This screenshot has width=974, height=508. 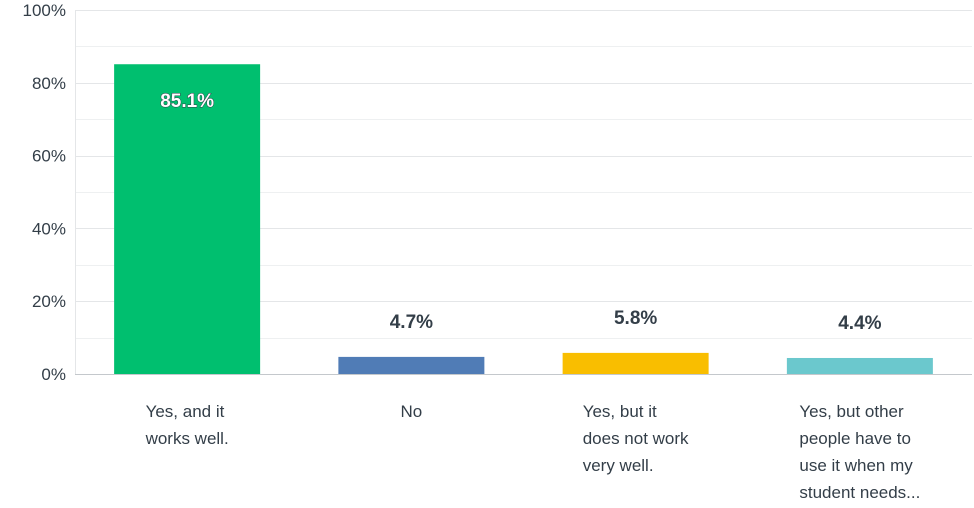 What do you see at coordinates (53, 374) in the screenshot?
I see `y-tick-label: 0%` at bounding box center [53, 374].